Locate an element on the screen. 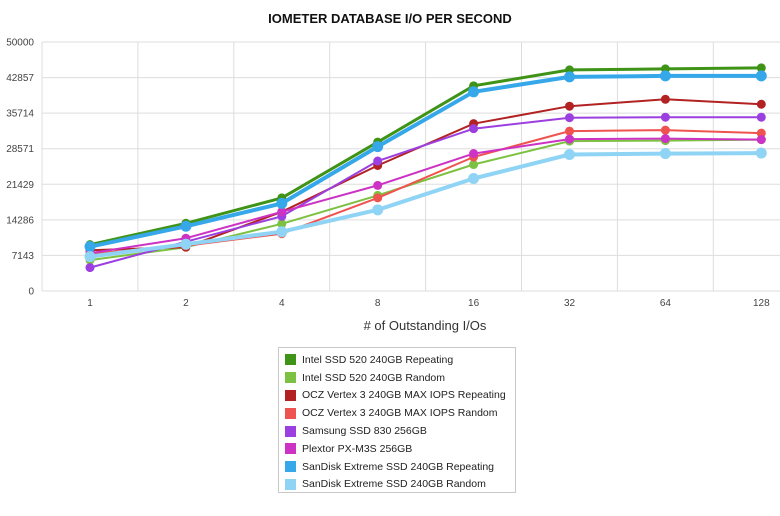 This screenshot has width=780, height=516. legend-label: SanDisk Extreme SSD 240GB Random is located at coordinates (394, 484).